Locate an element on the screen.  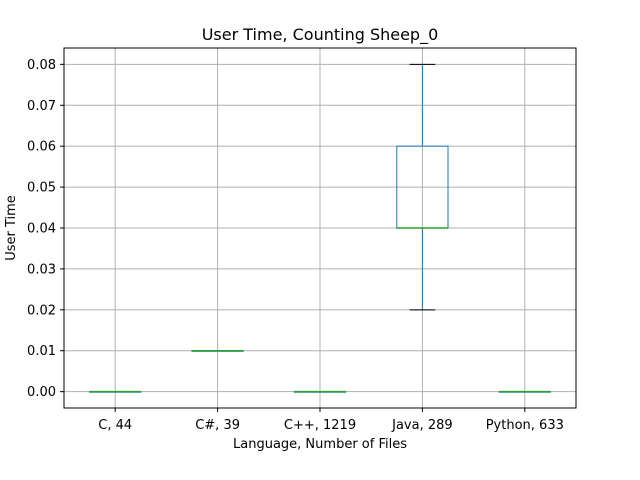
y-tick-label: 0.05 is located at coordinates (41, 188).